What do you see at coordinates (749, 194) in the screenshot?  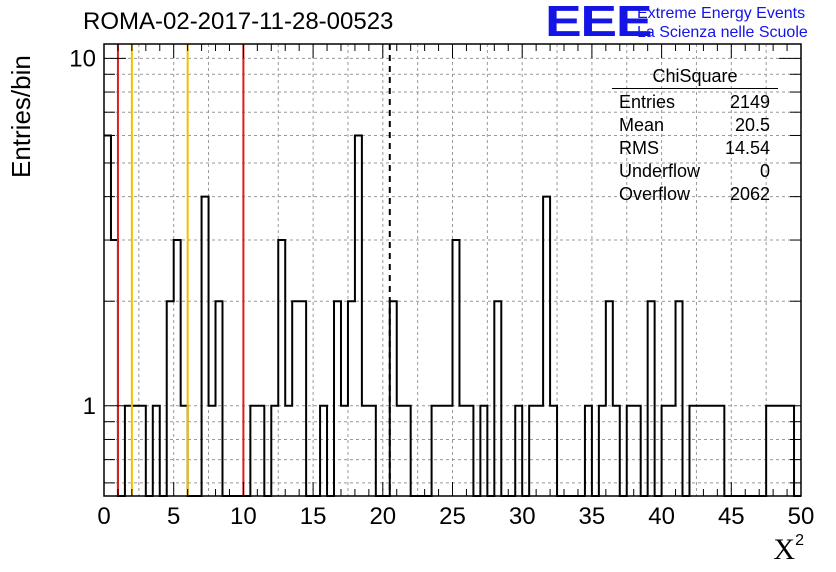 I see `stats-row-value: 2062` at bounding box center [749, 194].